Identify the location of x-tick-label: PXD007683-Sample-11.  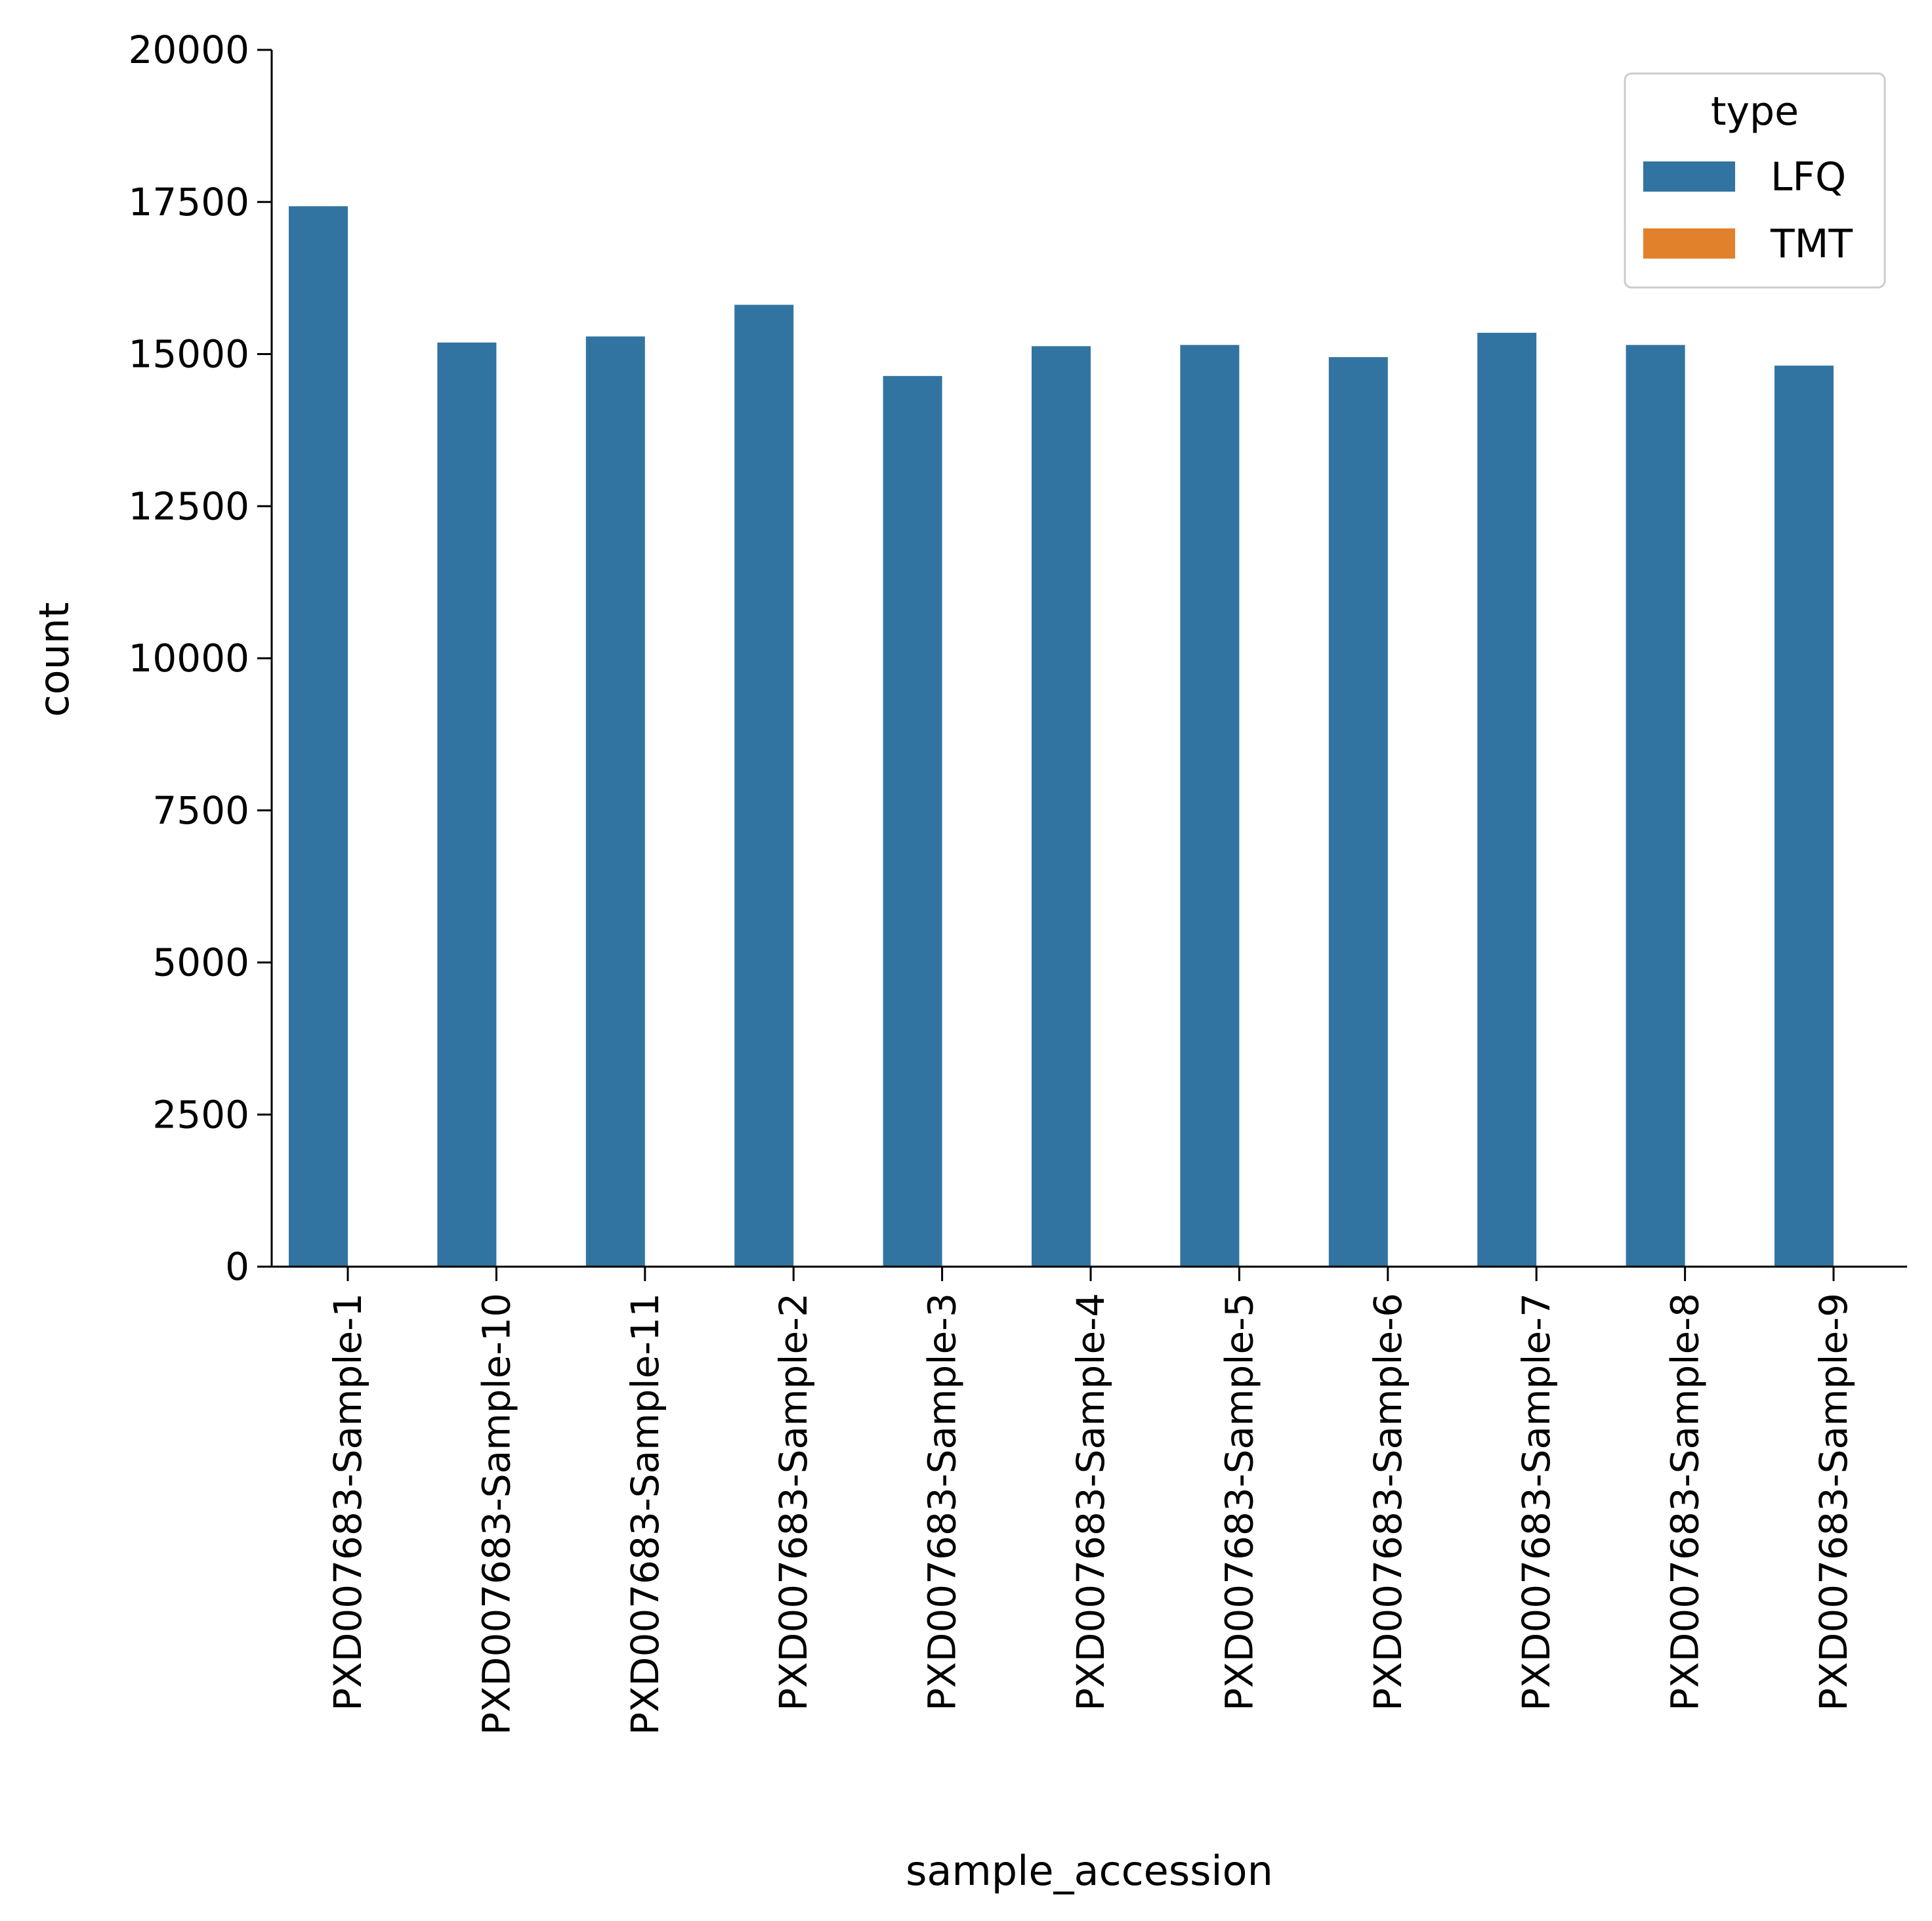
(645, 1514).